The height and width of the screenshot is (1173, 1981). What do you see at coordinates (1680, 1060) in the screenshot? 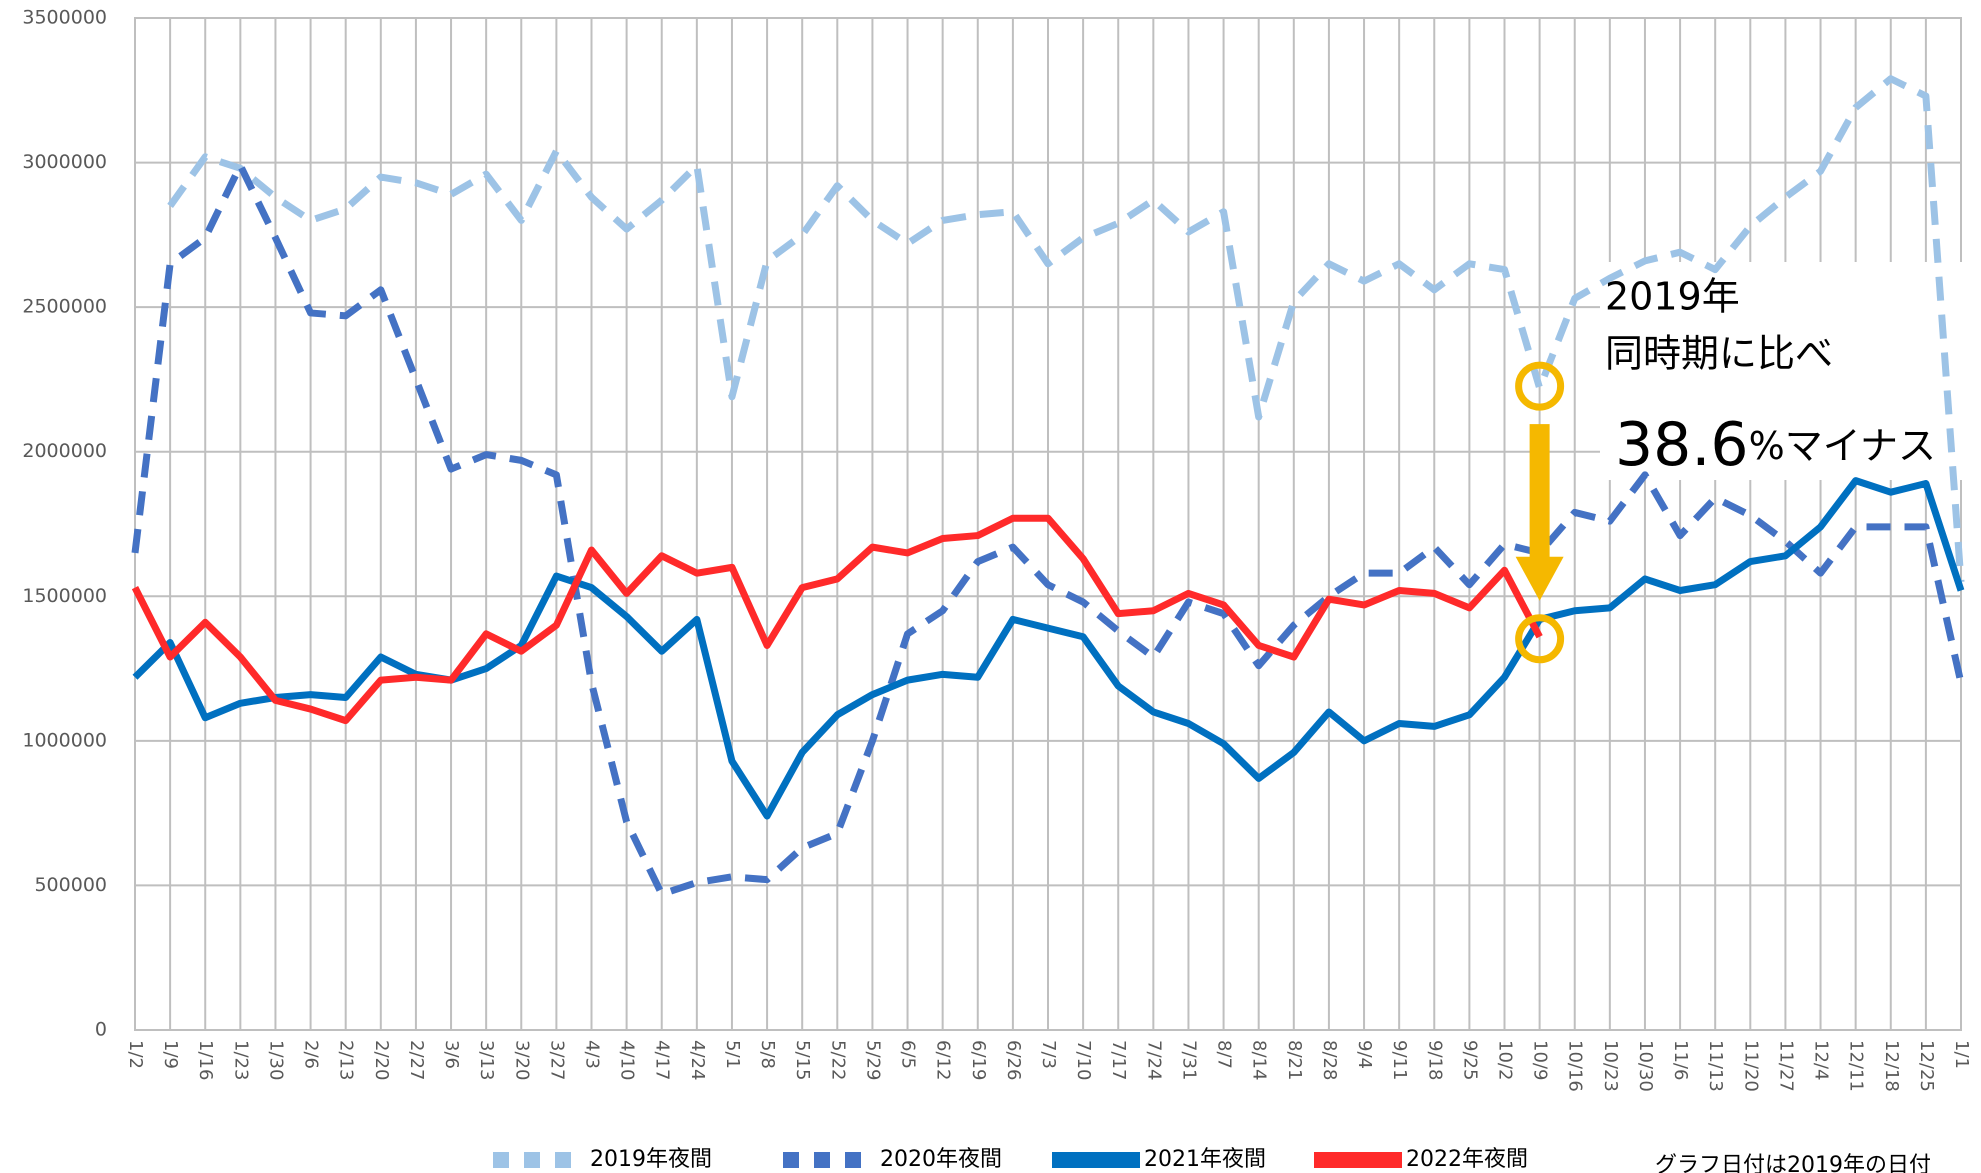
I see `x-tick-label: 11/6` at bounding box center [1680, 1060].